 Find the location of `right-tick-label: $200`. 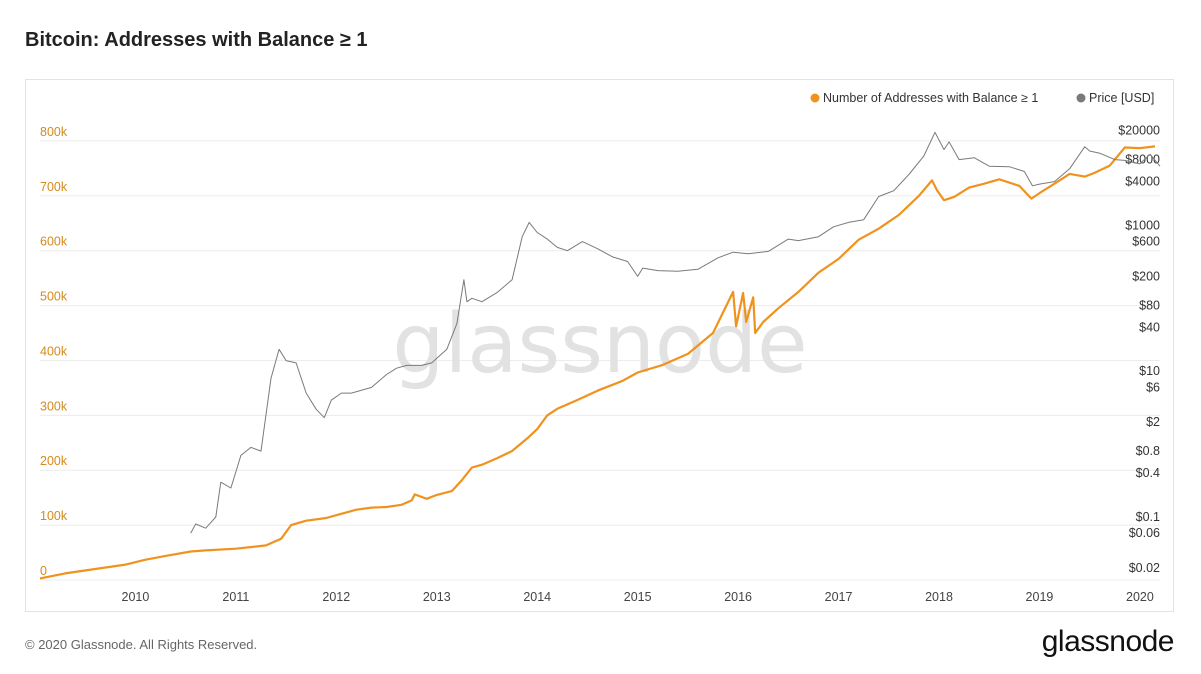

right-tick-label: $200 is located at coordinates (1146, 276).